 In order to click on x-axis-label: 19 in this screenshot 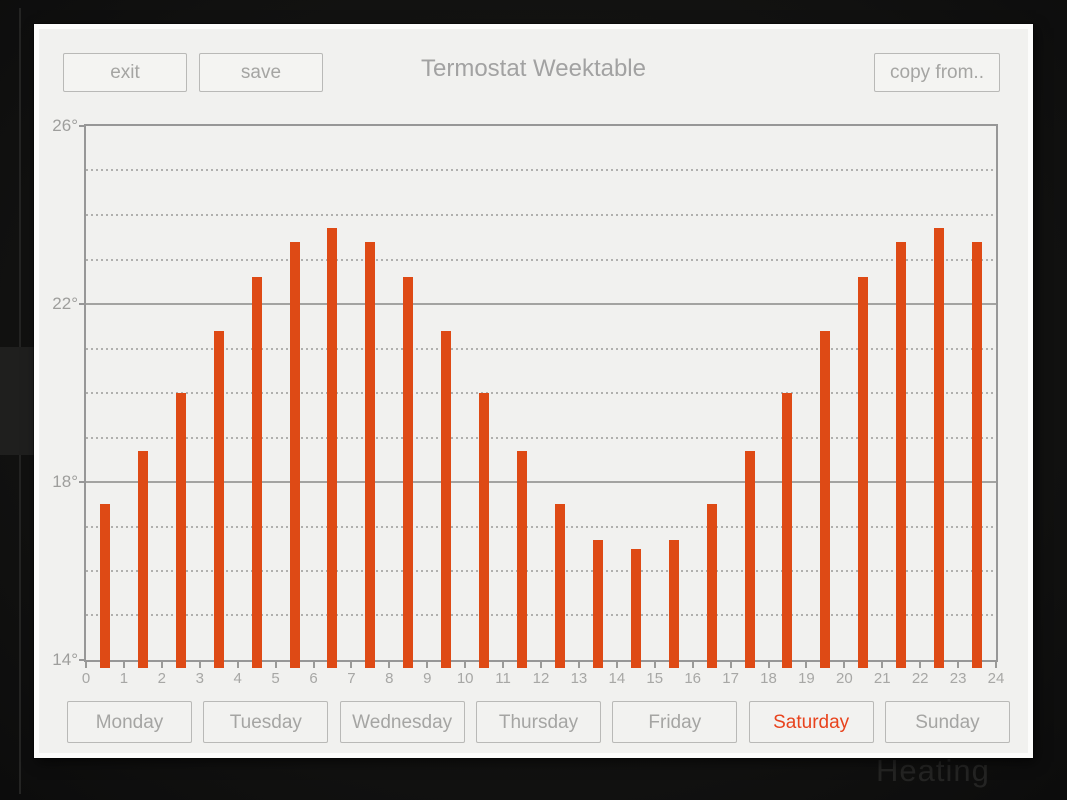, I will do `click(806, 678)`.